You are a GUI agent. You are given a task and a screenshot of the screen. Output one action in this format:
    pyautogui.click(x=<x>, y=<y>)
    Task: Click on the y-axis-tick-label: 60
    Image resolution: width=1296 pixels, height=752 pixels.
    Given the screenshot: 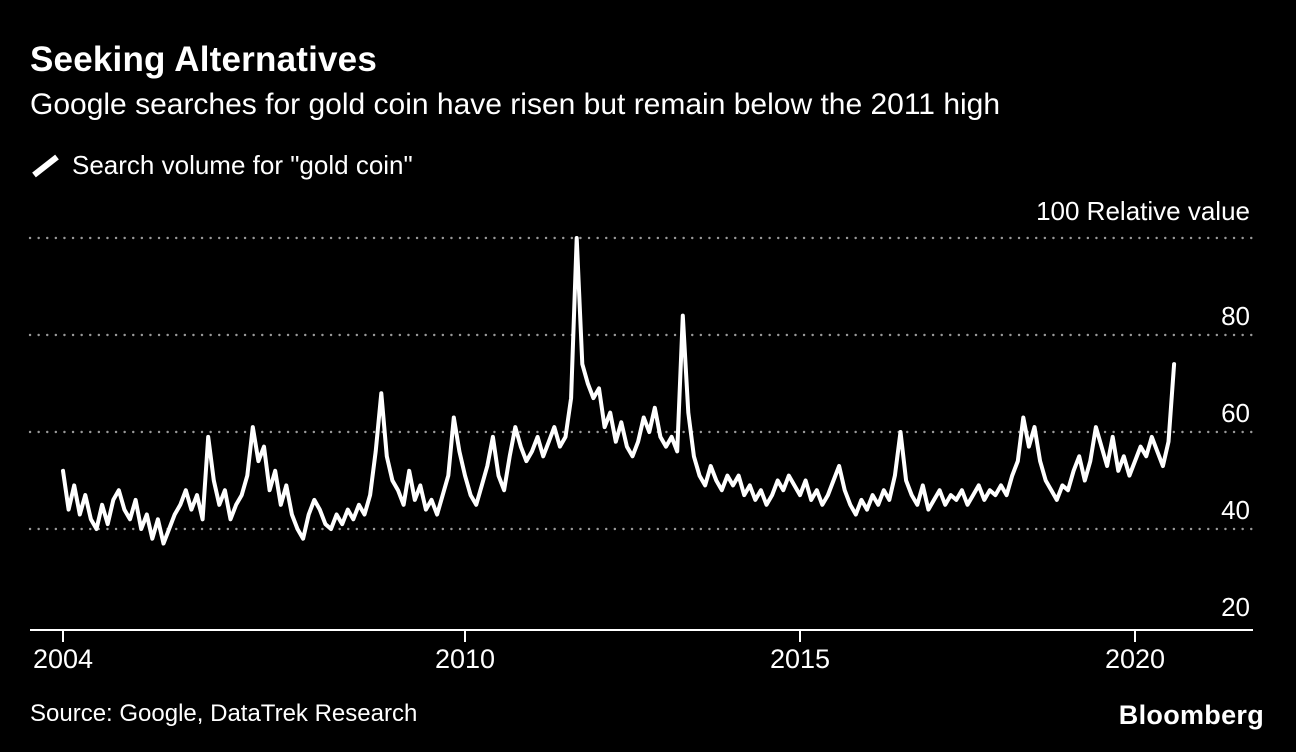 What is the action you would take?
    pyautogui.click(x=1235, y=413)
    